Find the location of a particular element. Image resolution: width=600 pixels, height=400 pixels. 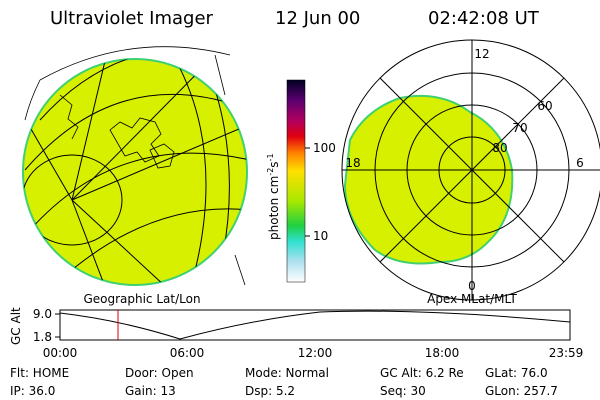

title: Ultraviolet Imager is located at coordinates (132, 18).